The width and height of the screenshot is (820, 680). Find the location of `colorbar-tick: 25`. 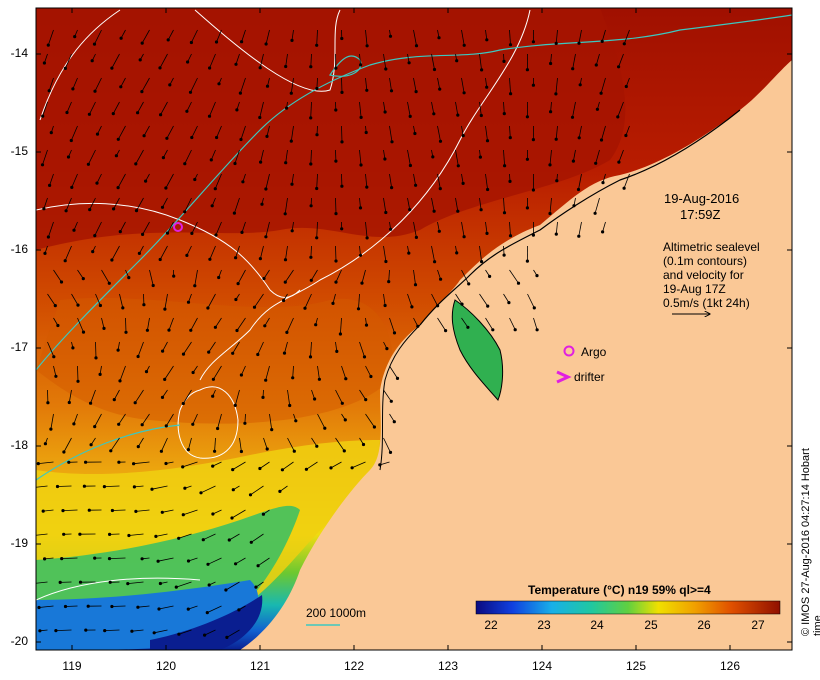

colorbar-tick: 25 is located at coordinates (651, 625).